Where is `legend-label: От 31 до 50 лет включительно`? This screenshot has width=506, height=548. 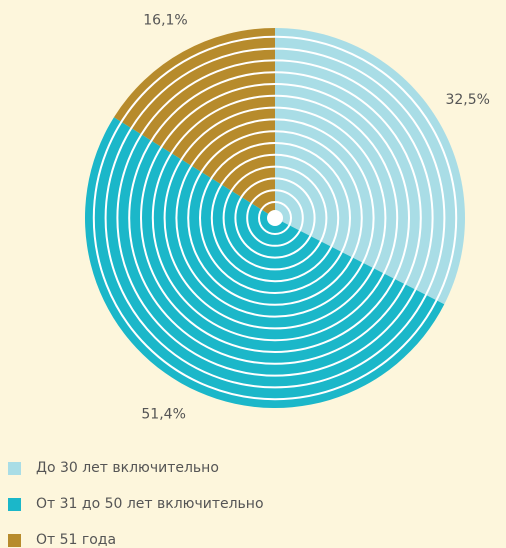
legend-label: От 31 до 50 лет включительно is located at coordinates (150, 504).